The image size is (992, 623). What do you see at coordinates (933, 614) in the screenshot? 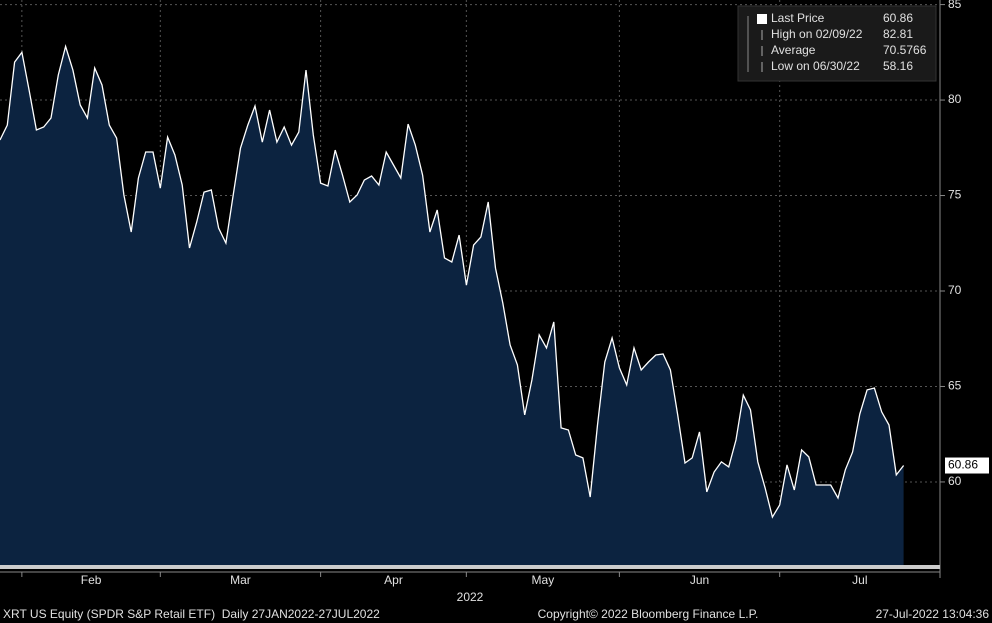
I see `footer-right: 27-Jul-2022 13:04:36` at bounding box center [933, 614].